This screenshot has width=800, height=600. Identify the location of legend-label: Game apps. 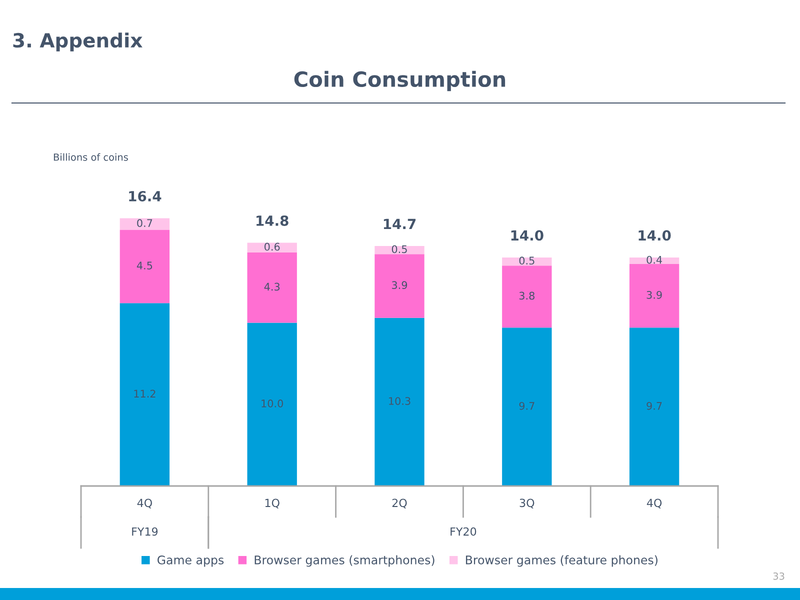
(191, 561).